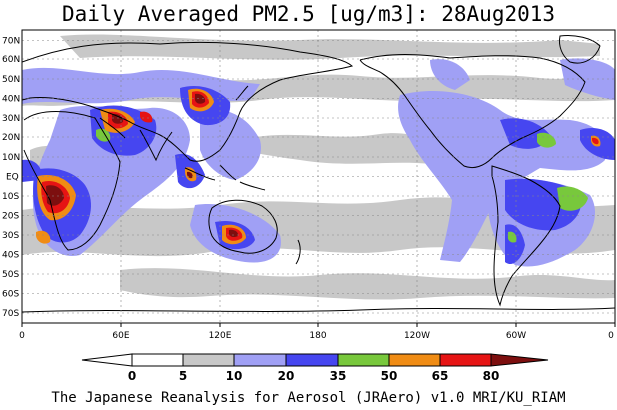 This screenshot has width=617, height=410. Describe the element at coordinates (11, 138) in the screenshot. I see `lat-label: 20N` at that location.